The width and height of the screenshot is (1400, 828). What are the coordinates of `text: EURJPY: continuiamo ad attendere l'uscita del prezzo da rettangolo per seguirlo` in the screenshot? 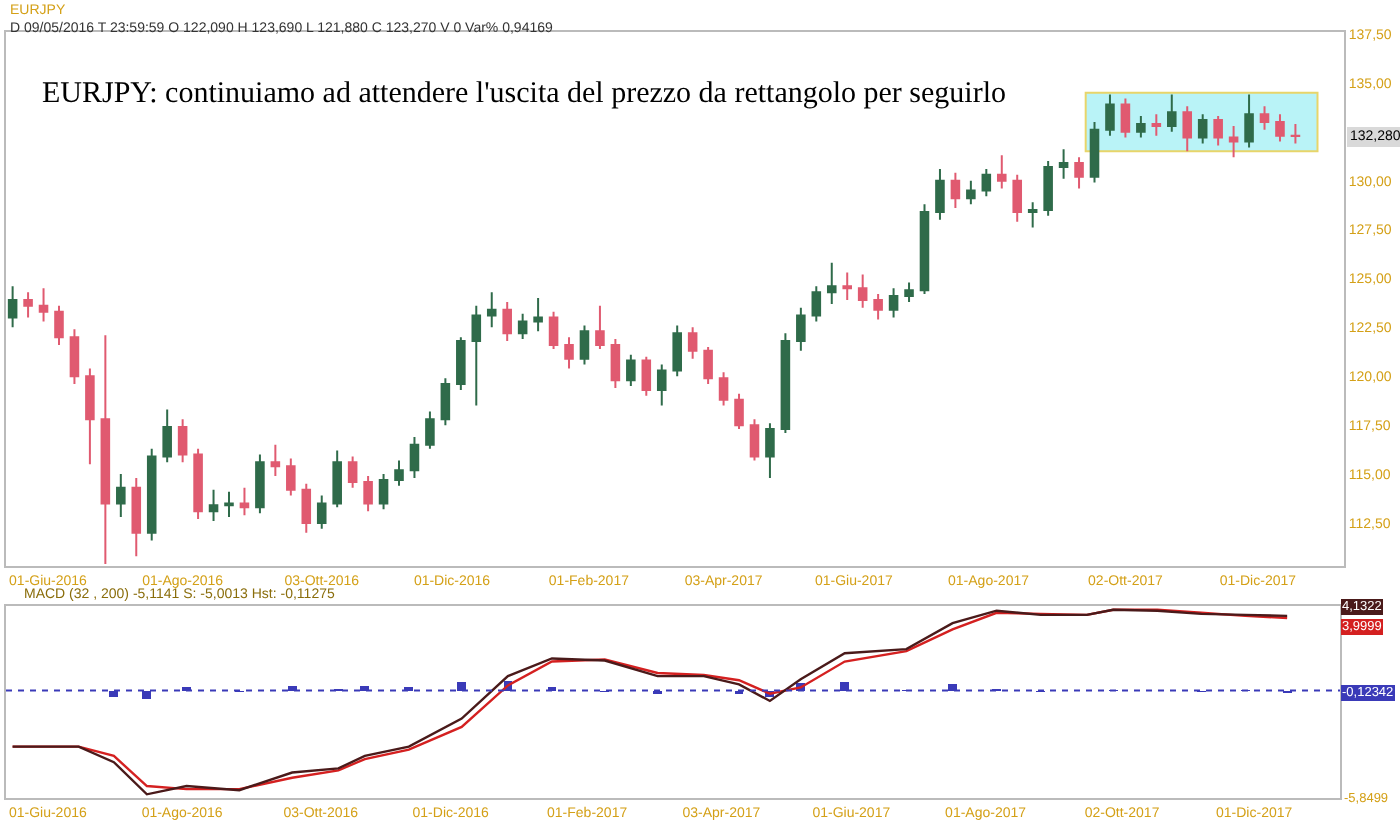 It's located at (524, 93).